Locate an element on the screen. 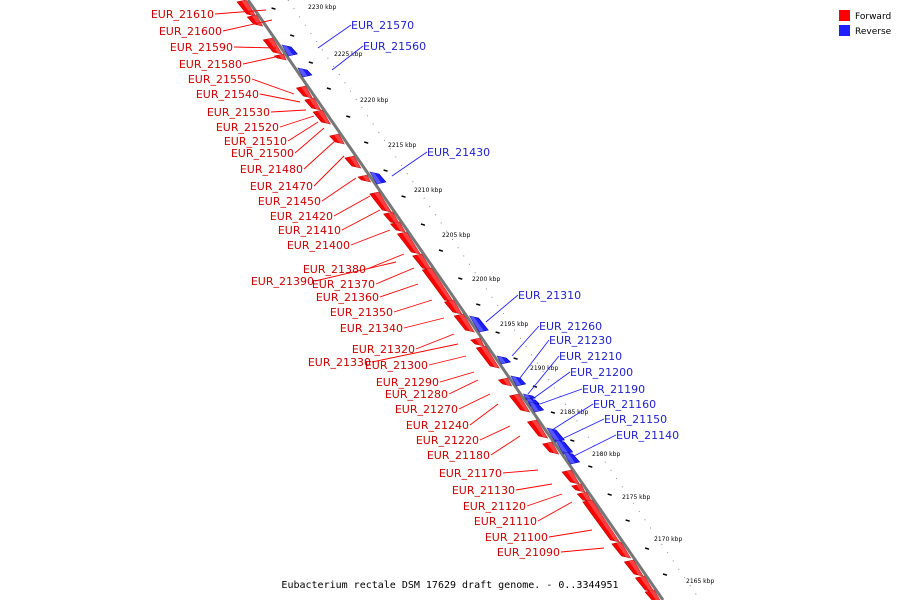 The image size is (900, 600). forward-gene-label: EUR_21590 is located at coordinates (201, 47).